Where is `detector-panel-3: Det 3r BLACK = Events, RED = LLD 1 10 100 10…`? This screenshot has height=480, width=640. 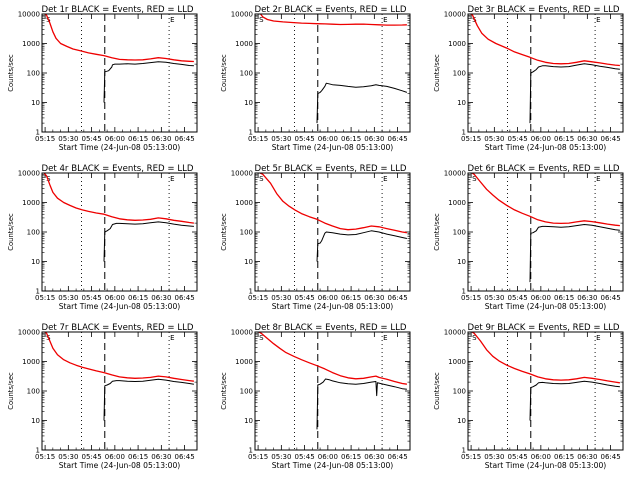 detector-panel-3: Det 3r BLACK = Events, RED = LLD 1 10 100 10… is located at coordinates (528, 78).